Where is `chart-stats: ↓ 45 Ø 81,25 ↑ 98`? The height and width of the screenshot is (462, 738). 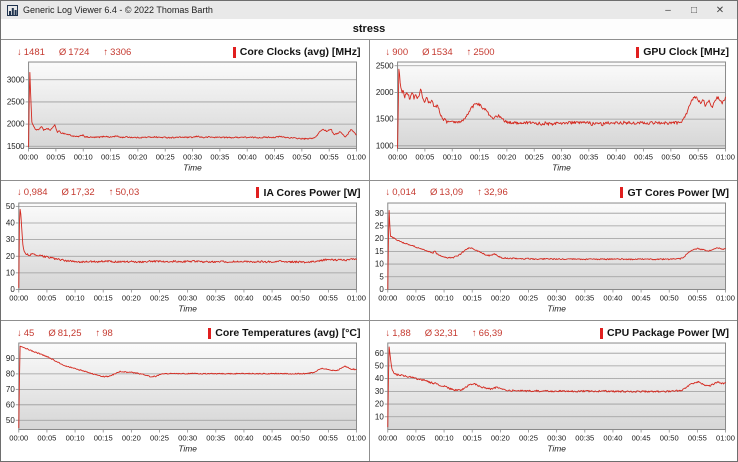 chart-stats: ↓ 45 Ø 81,25 ↑ 98 is located at coordinates (65, 333).